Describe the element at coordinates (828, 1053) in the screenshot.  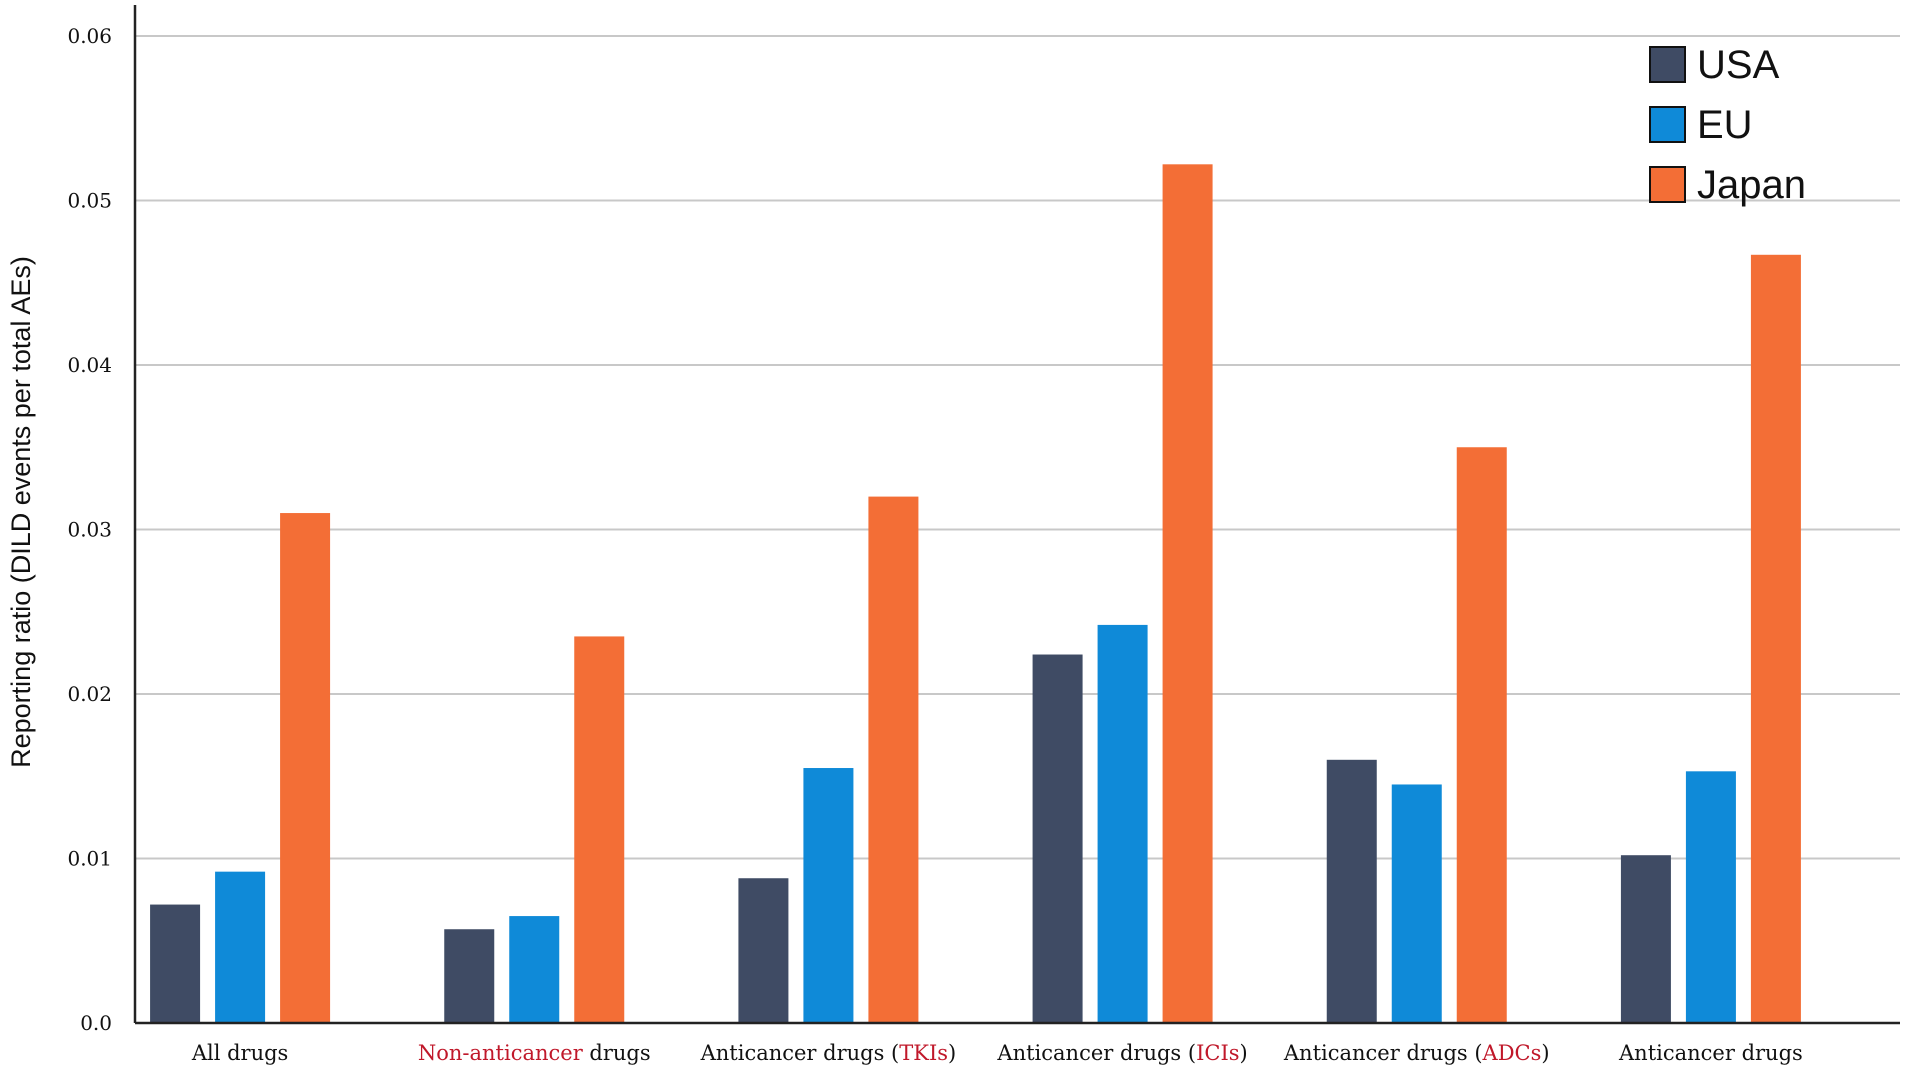
I see `x-category-label: Anticancer drugs (TKIs)` at that location.